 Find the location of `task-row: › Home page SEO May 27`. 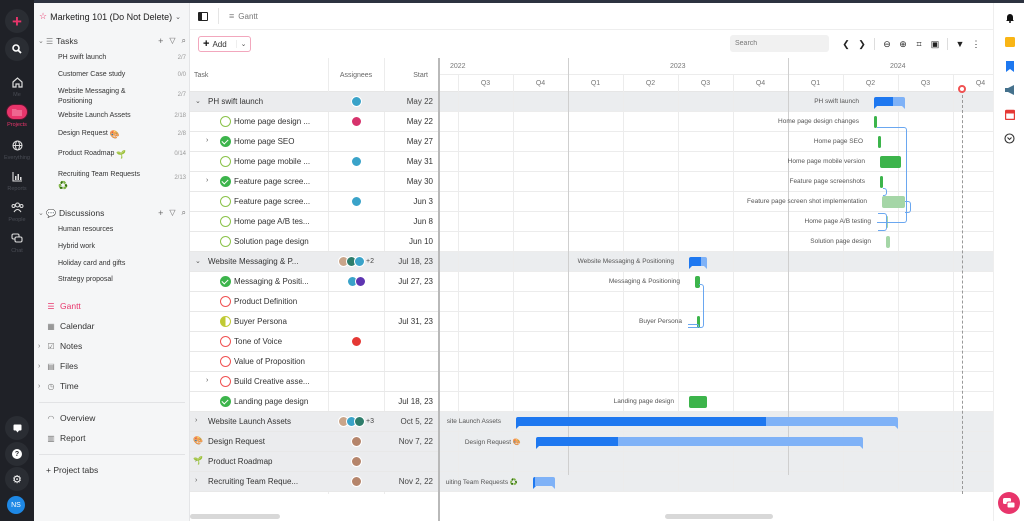

task-row: › Home page SEO May 27 is located at coordinates (314, 142).